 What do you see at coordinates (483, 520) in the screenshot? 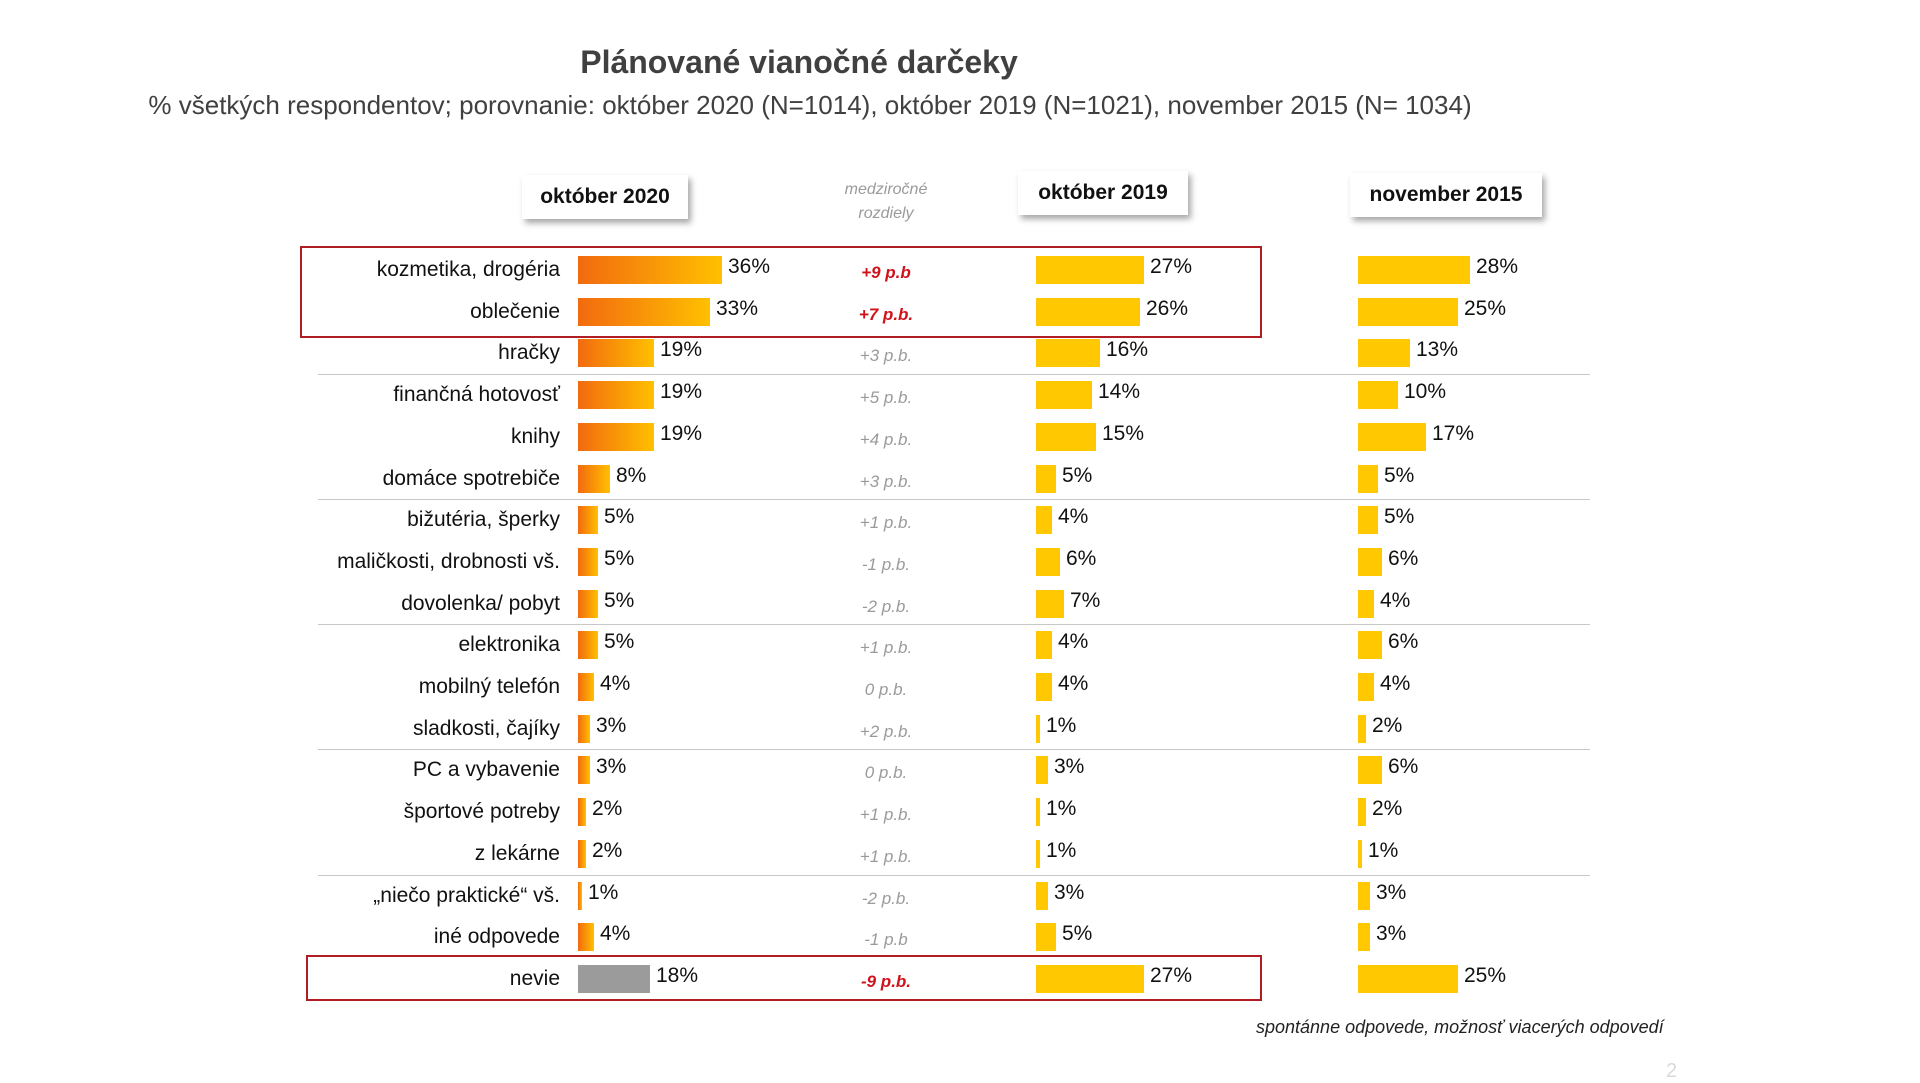
I see `category-label: bižutéria, šperky` at bounding box center [483, 520].